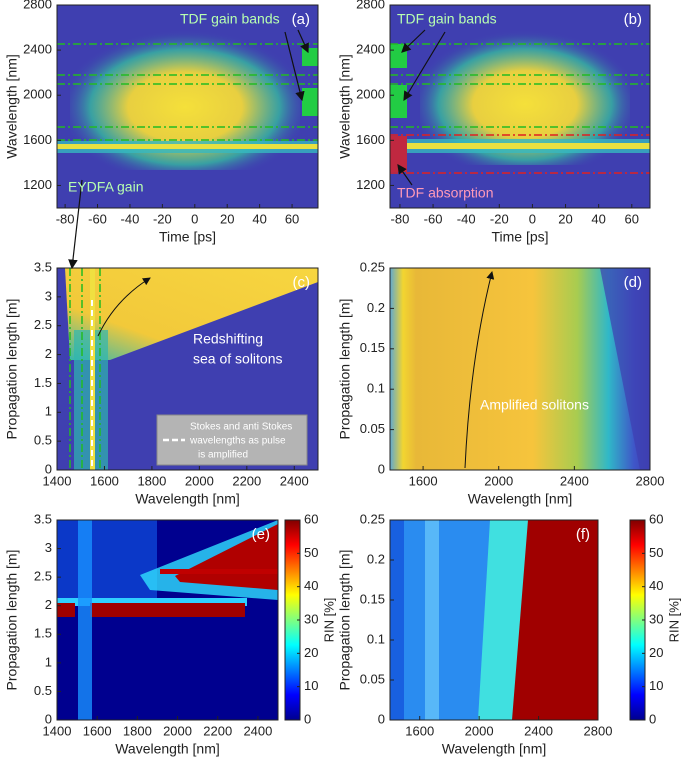 The height and width of the screenshot is (764, 685). What do you see at coordinates (37, 139) in the screenshot?
I see `y-tick-label: 1600` at bounding box center [37, 139].